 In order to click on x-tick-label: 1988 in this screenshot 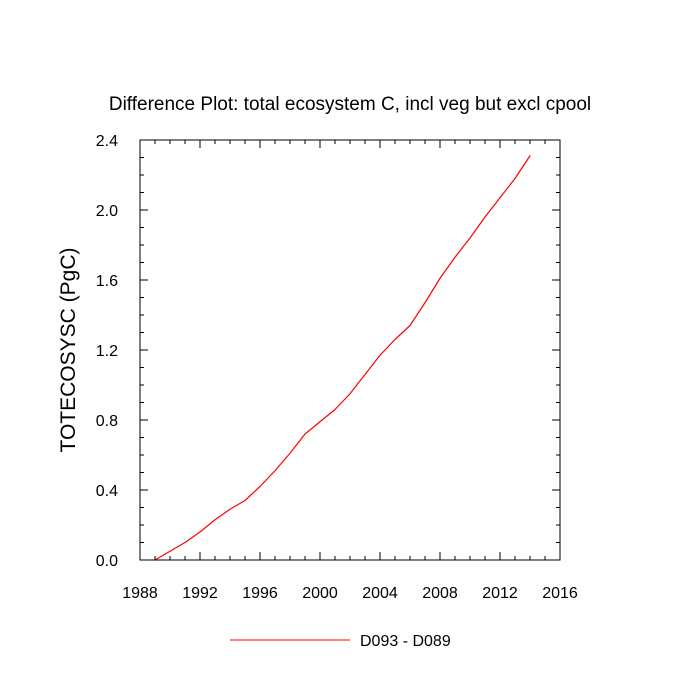, I will do `click(140, 593)`.